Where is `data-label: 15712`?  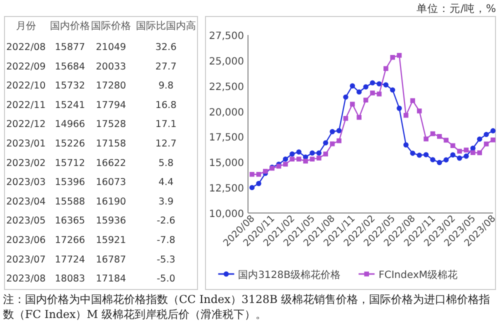 data-label: 15712 is located at coordinates (70, 163).